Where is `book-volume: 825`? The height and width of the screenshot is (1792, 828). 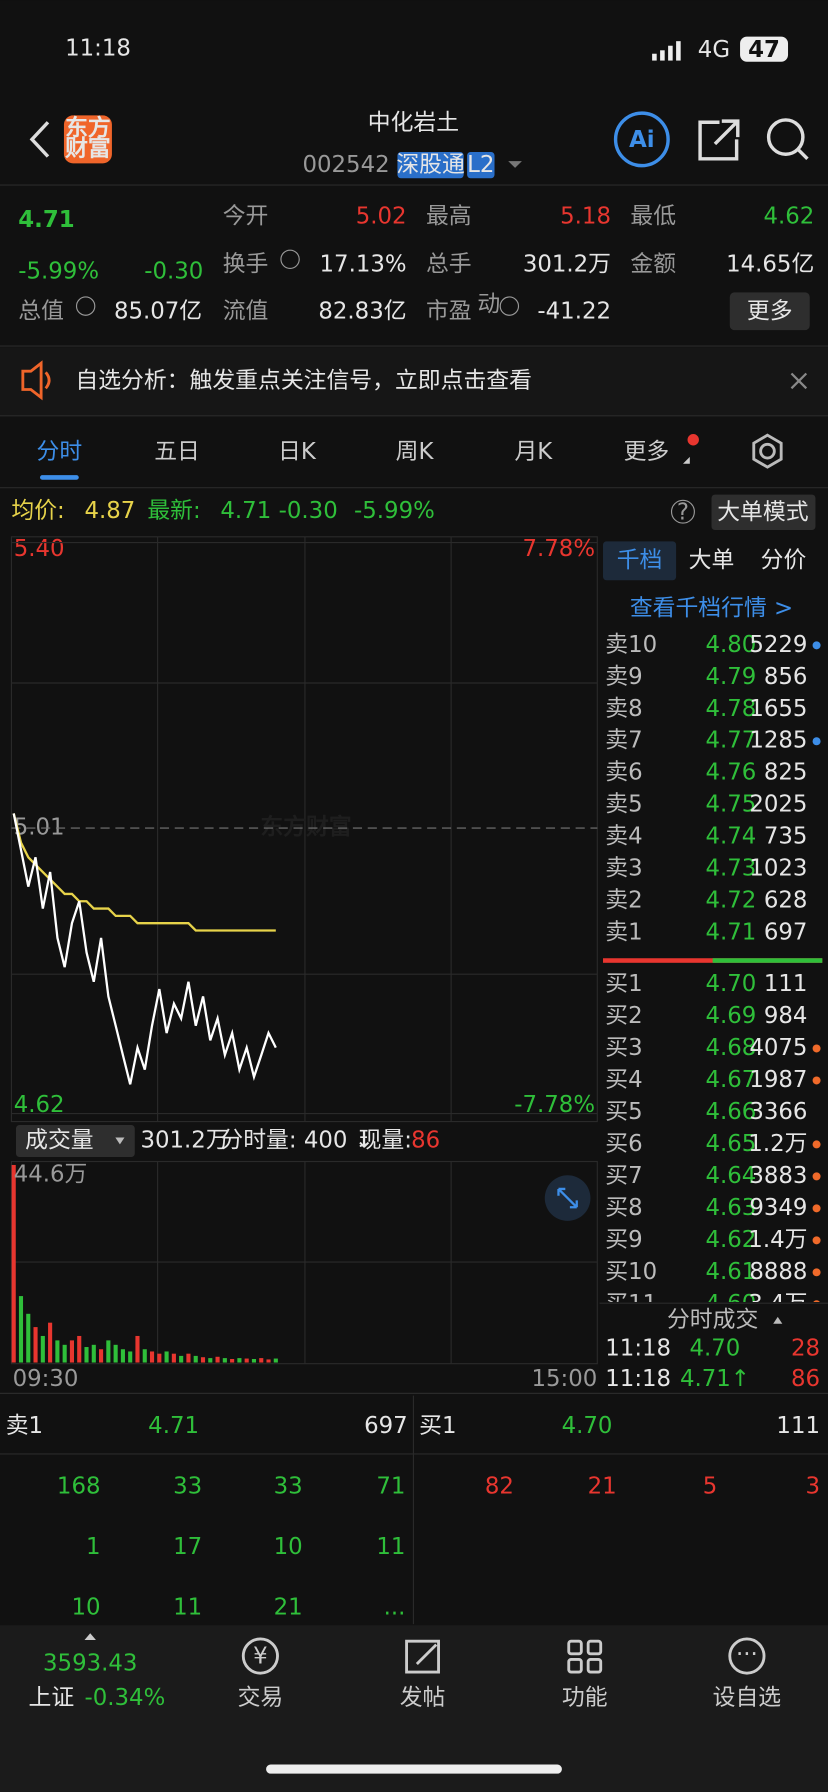
book-volume: 825 is located at coordinates (786, 773).